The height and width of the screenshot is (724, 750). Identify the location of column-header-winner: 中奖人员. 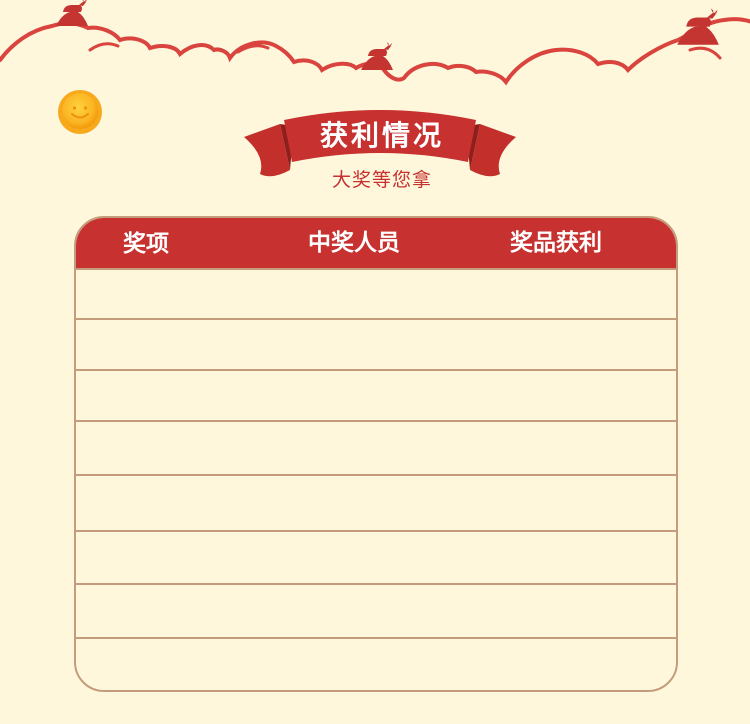
(354, 243).